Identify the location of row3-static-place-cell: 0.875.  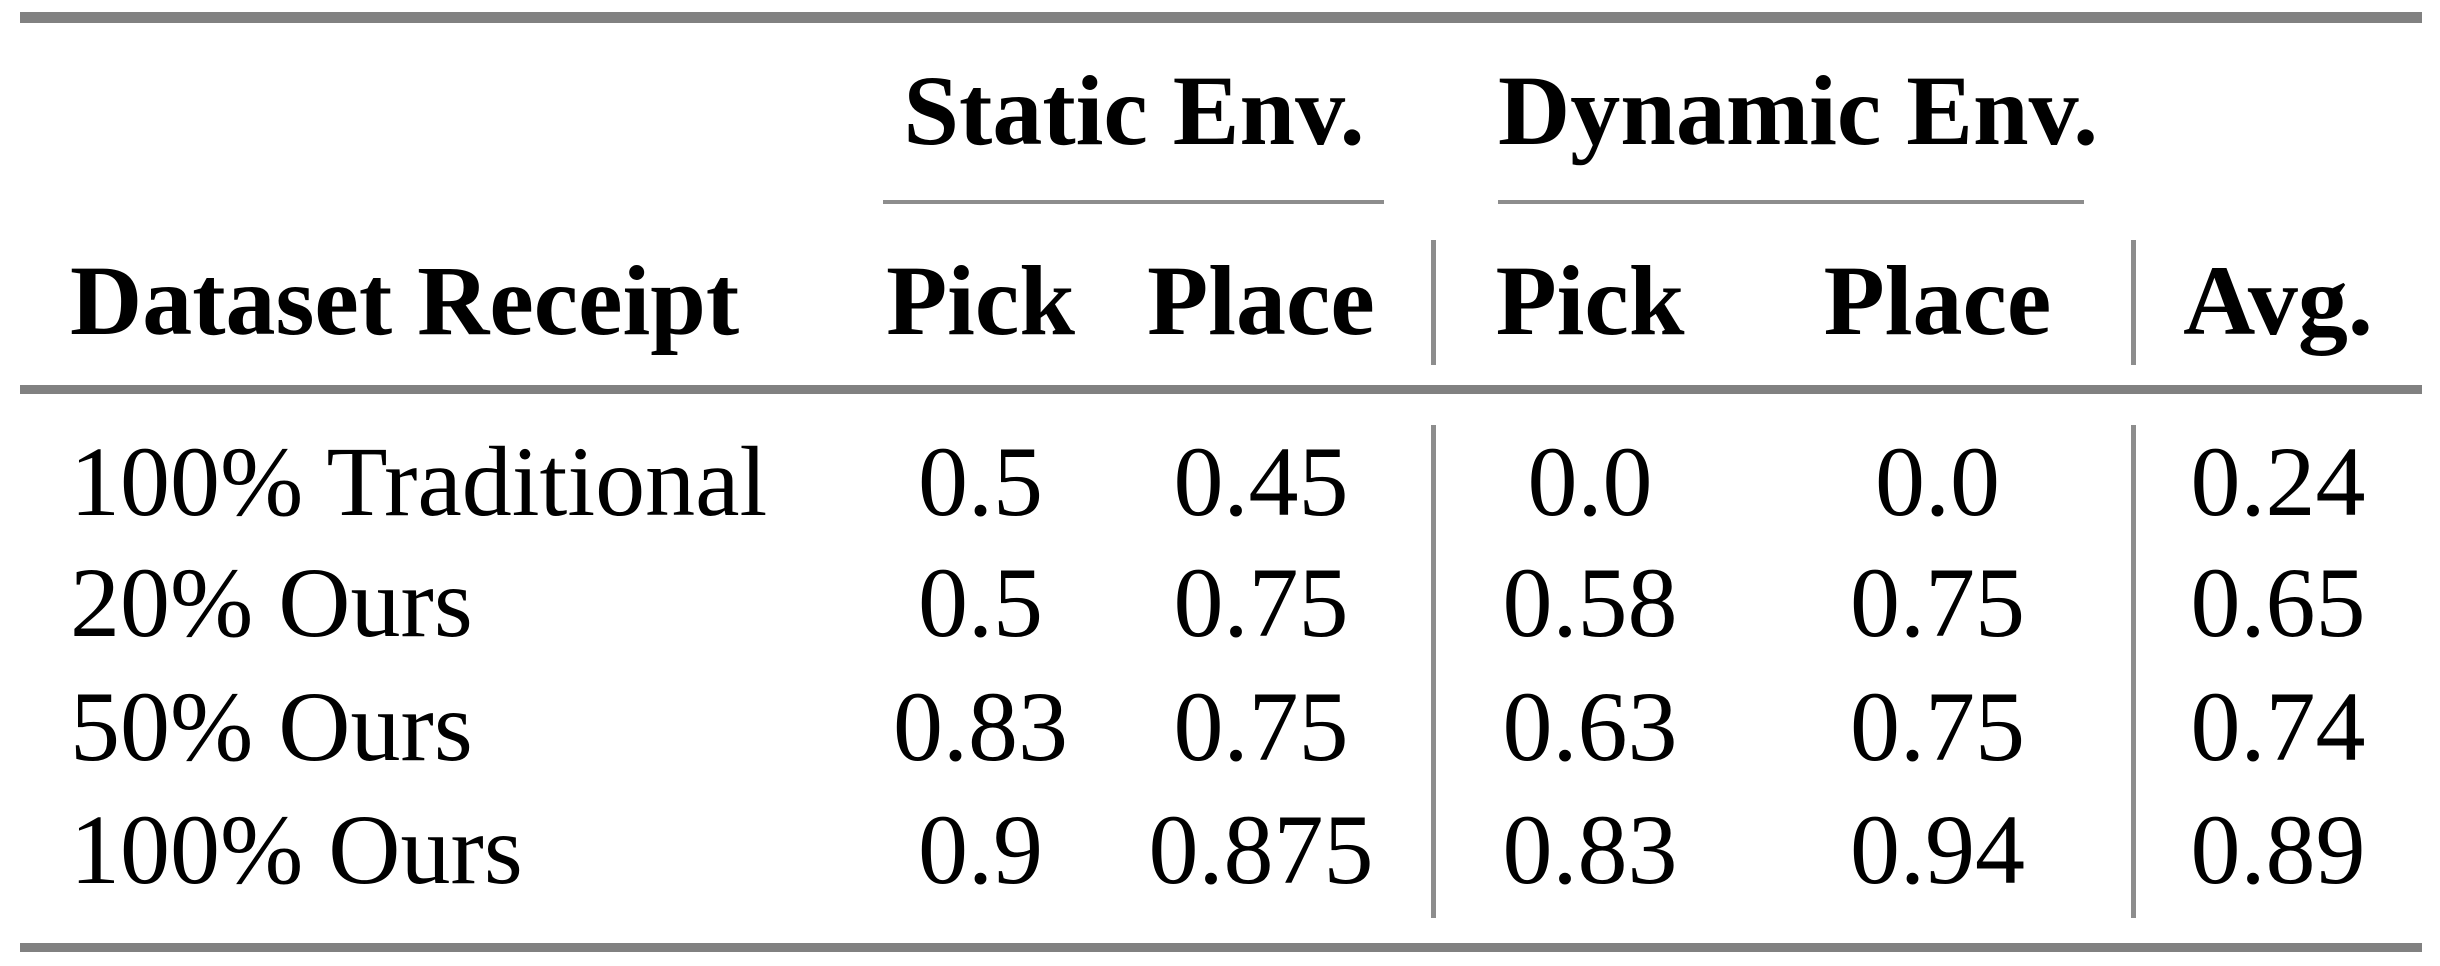
(1261, 849).